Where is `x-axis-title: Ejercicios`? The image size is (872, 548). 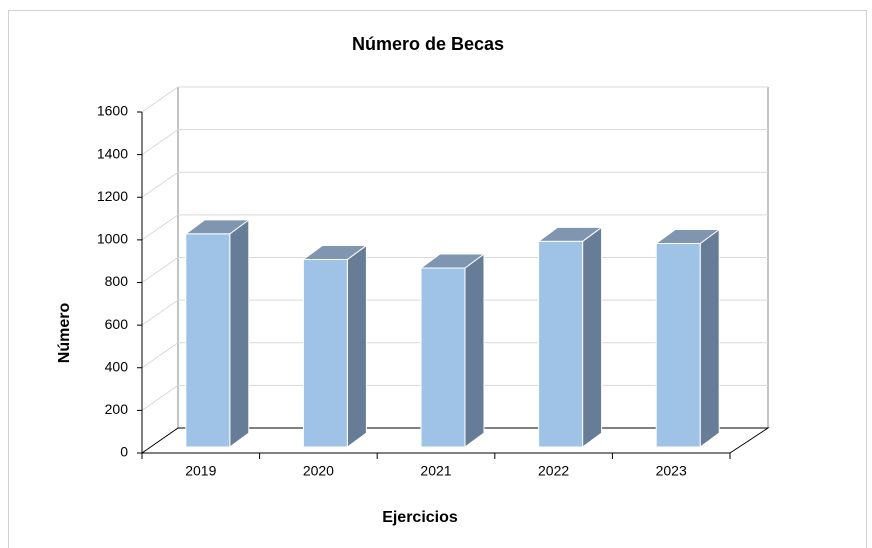
x-axis-title: Ejercicios is located at coordinates (420, 517).